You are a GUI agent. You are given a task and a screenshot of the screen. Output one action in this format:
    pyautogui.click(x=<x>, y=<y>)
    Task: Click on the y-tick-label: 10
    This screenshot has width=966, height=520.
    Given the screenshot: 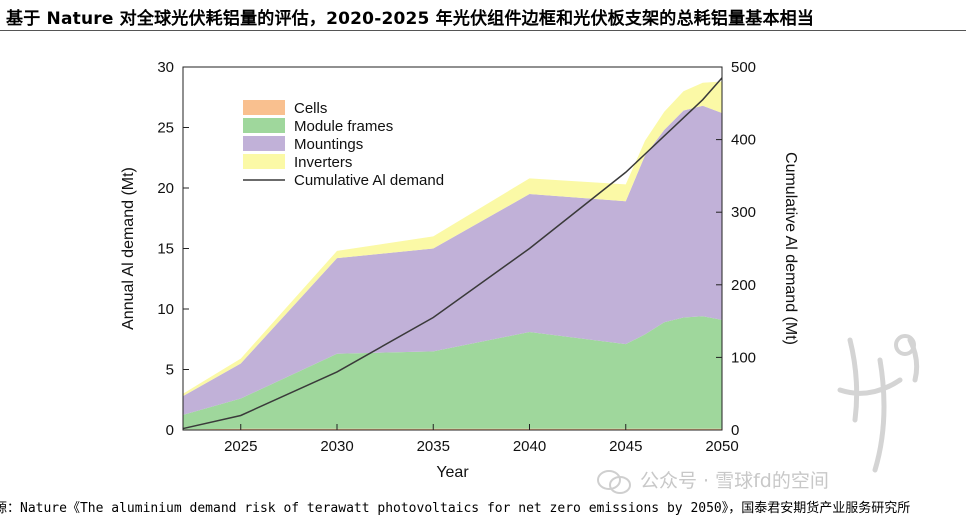 What is the action you would take?
    pyautogui.click(x=165, y=309)
    